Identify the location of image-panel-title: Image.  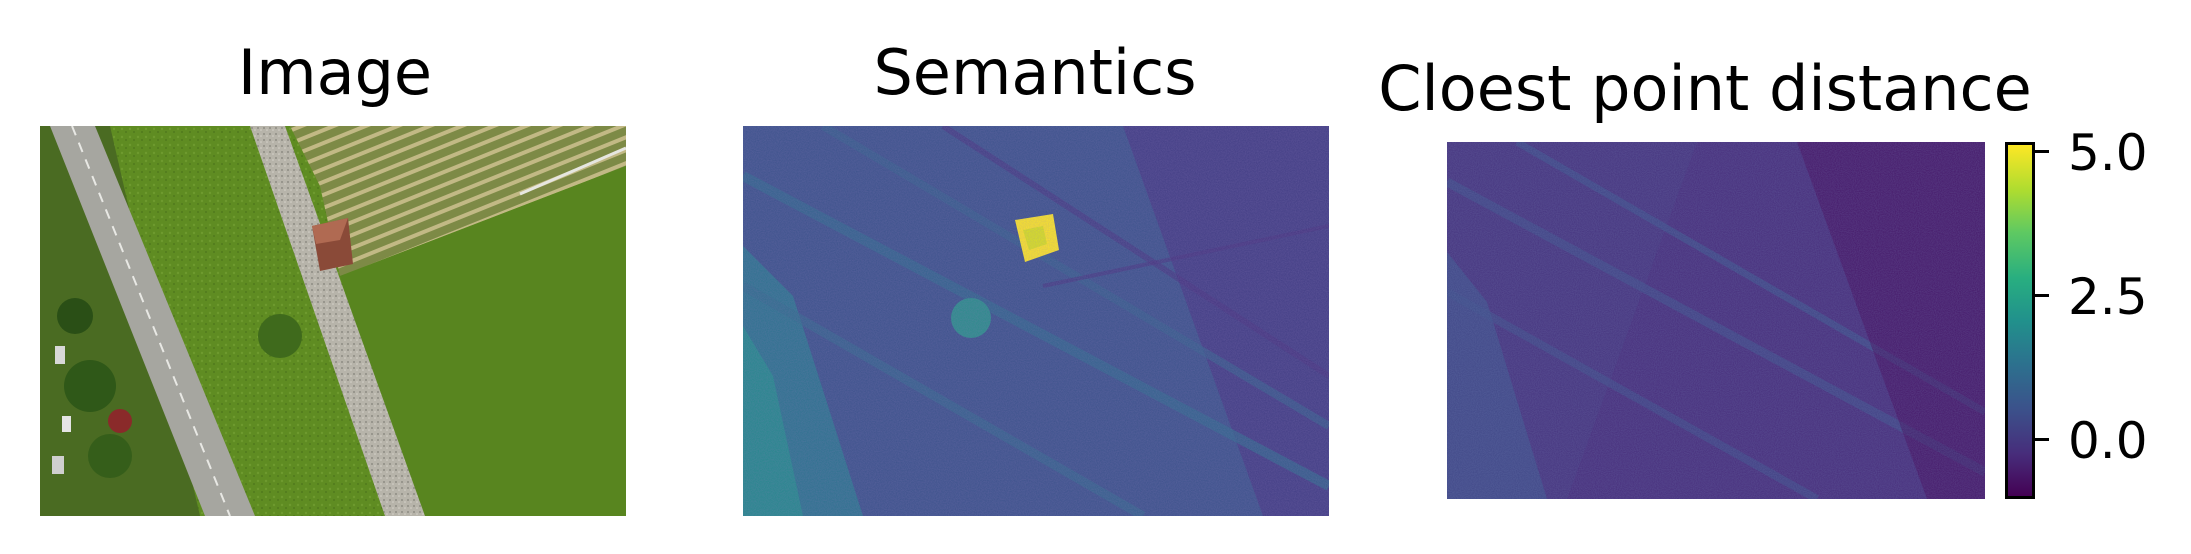
(335, 72).